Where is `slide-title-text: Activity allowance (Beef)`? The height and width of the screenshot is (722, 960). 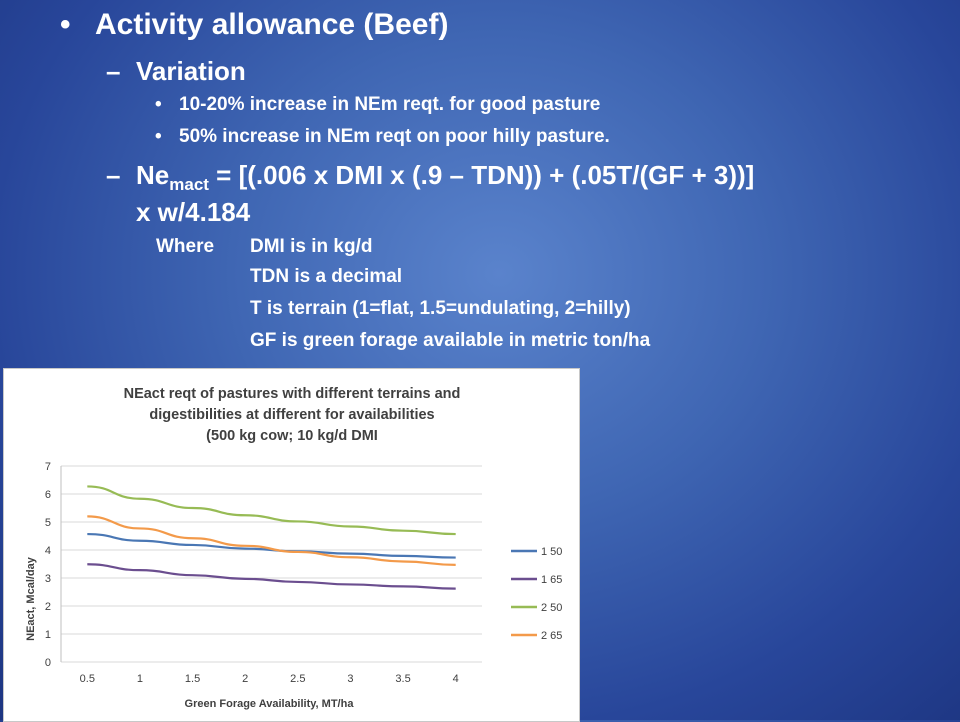
slide-title-text: Activity allowance (Beef) is located at coordinates (272, 24).